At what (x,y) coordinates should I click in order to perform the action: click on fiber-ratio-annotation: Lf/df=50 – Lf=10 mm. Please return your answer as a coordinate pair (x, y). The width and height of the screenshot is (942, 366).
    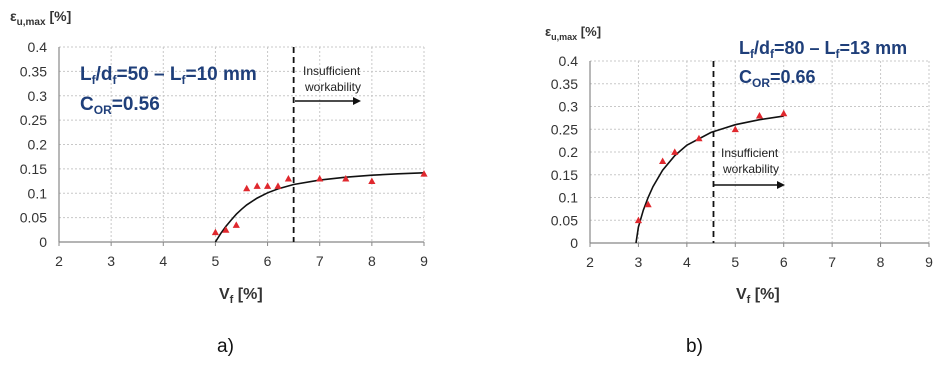
    Looking at the image, I should click on (168, 75).